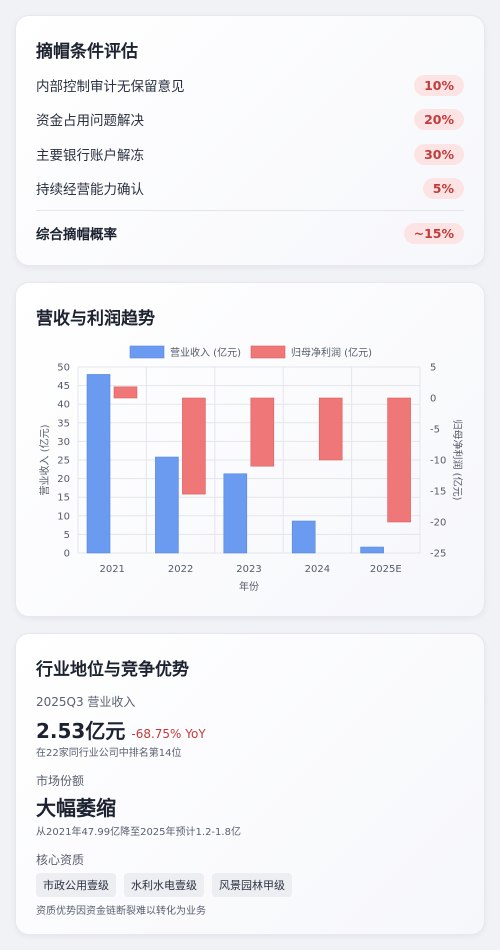  I want to click on x-tick-label: 2024, so click(317, 569).